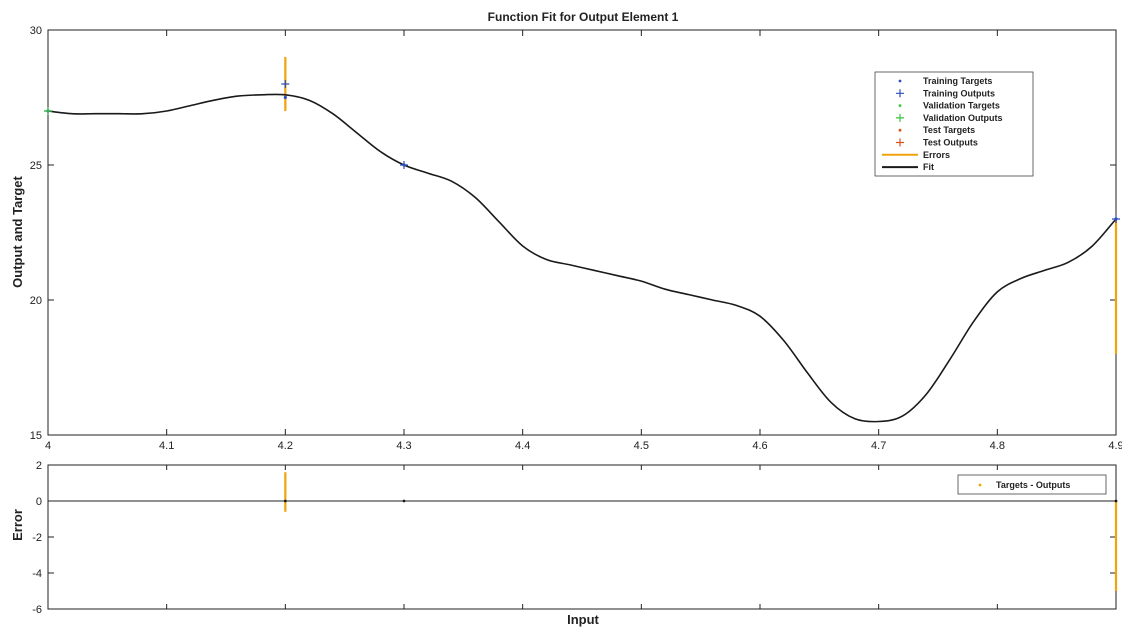 This screenshot has height=628, width=1122. I want to click on legend-label: Test Outputs, so click(950, 143).